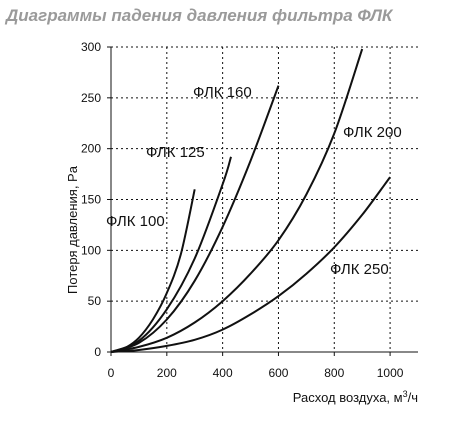 The image size is (468, 423). What do you see at coordinates (334, 373) in the screenshot?
I see `x-tick-label-800: 800` at bounding box center [334, 373].